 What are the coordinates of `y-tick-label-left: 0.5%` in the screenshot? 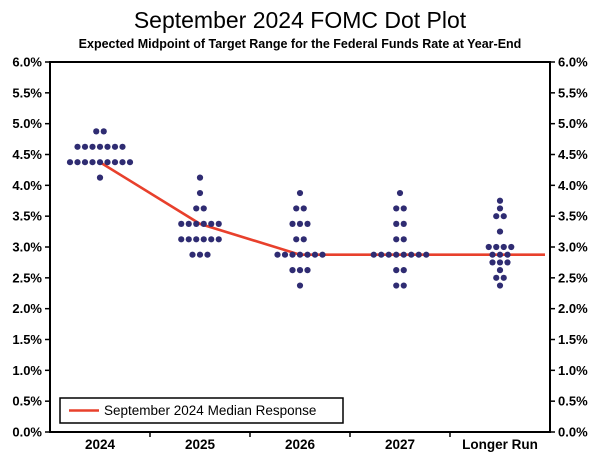 It's located at (27, 401).